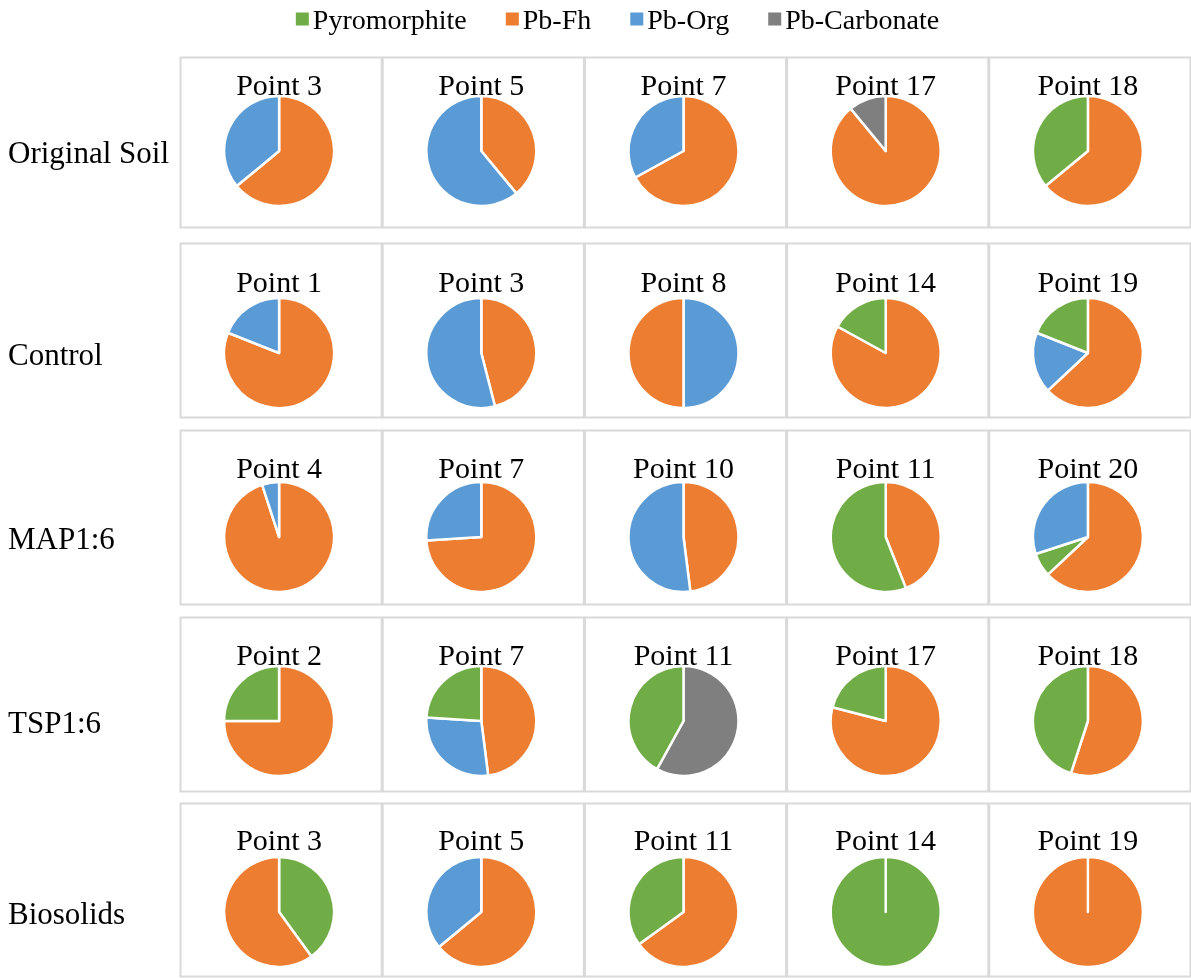 The height and width of the screenshot is (978, 1191). Describe the element at coordinates (389, 19) in the screenshot. I see `legend-label: Pyromorphite` at that location.